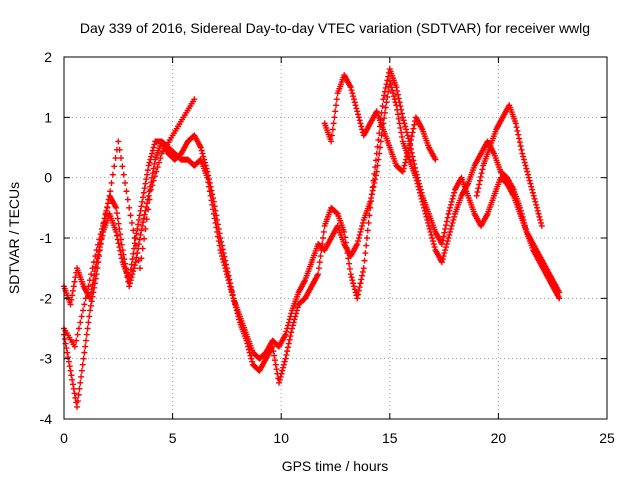 The width and height of the screenshot is (640, 480). I want to click on x-tick-label: 5, so click(173, 438).